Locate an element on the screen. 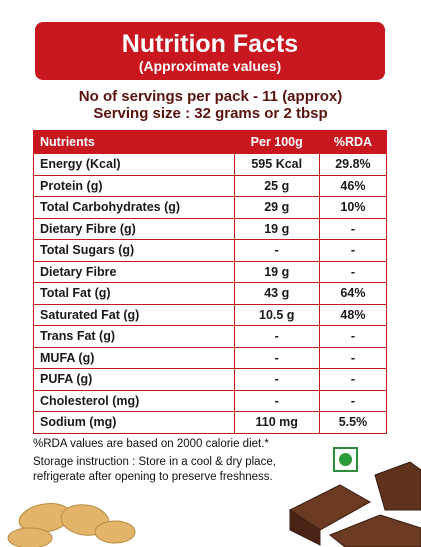 The image size is (421, 547). table-cell: Cholesterol (mg) is located at coordinates (134, 400).